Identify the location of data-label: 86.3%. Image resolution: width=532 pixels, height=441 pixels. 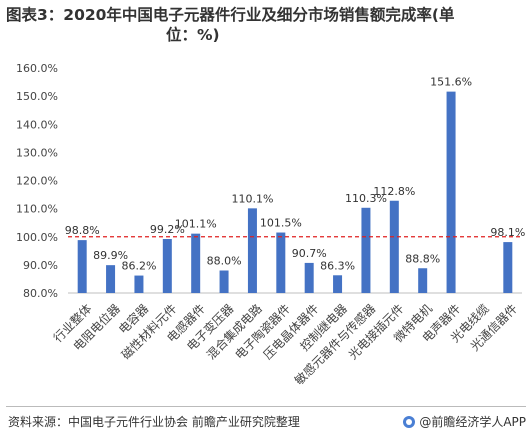
(337, 265).